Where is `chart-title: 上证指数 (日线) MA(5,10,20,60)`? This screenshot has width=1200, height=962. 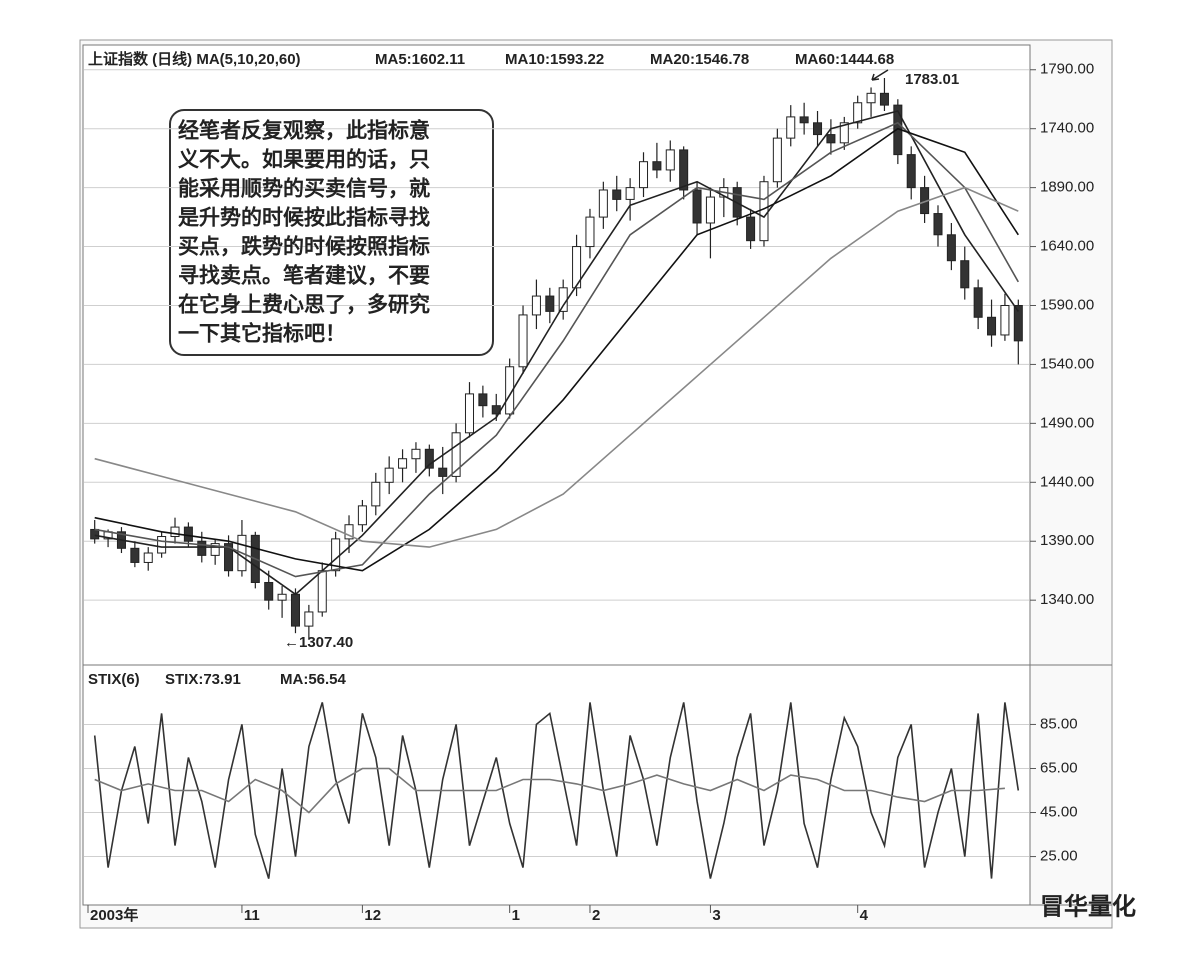 chart-title: 上证指数 (日线) MA(5,10,20,60) is located at coordinates (194, 59).